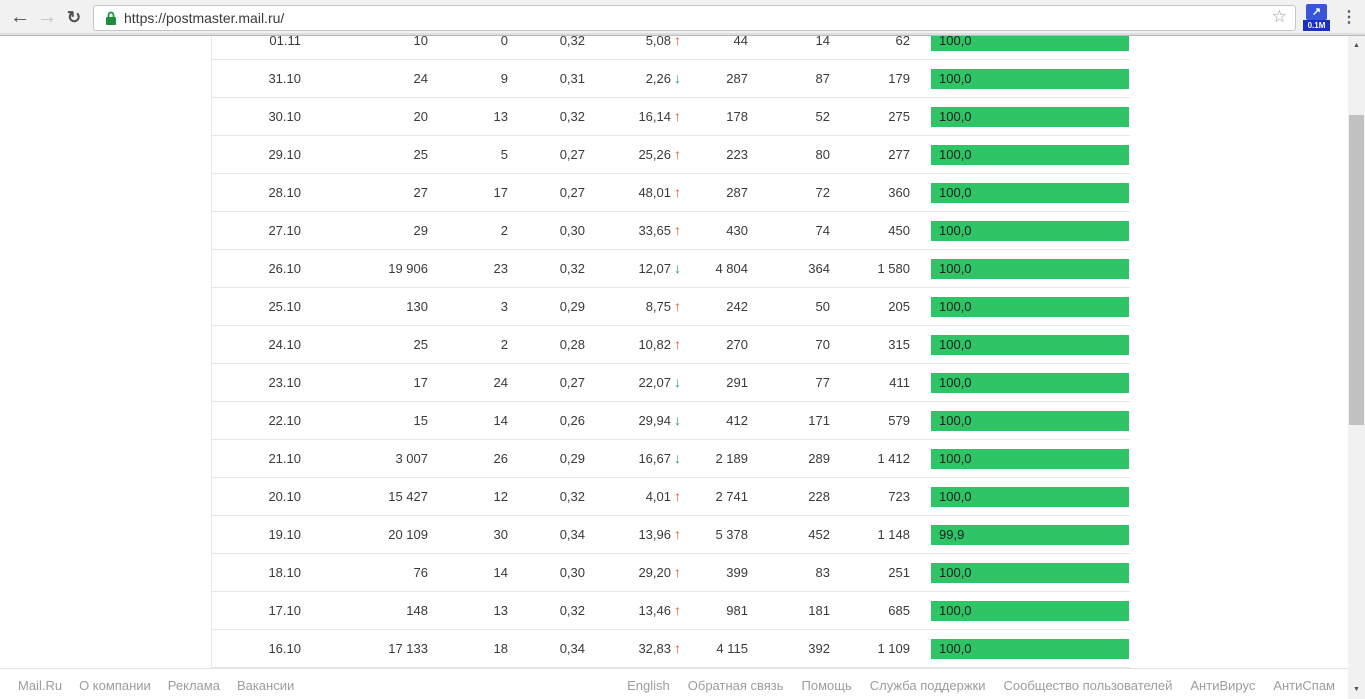 The height and width of the screenshot is (699, 1365). Describe the element at coordinates (826, 685) in the screenshot. I see `footer-link: Помощь` at that location.